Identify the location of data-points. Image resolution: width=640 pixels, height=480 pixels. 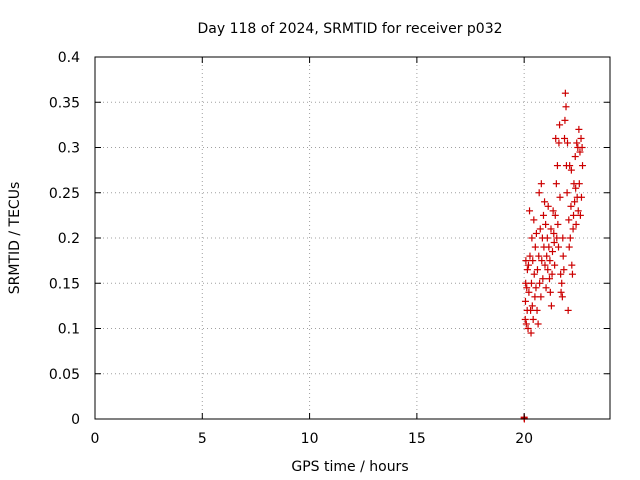
(553, 256).